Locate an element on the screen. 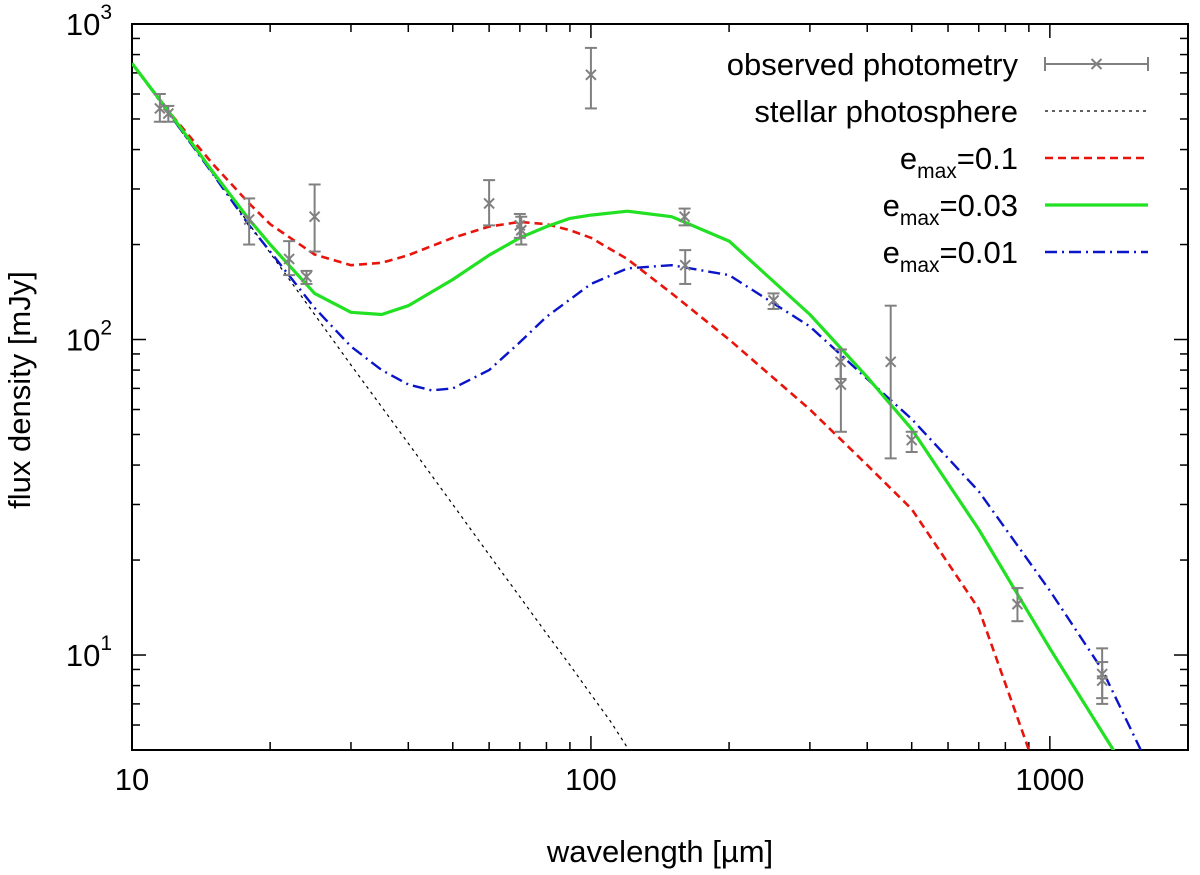 This screenshot has width=1200, height=875. y-tick-label: 10³ is located at coordinates (89, 21).